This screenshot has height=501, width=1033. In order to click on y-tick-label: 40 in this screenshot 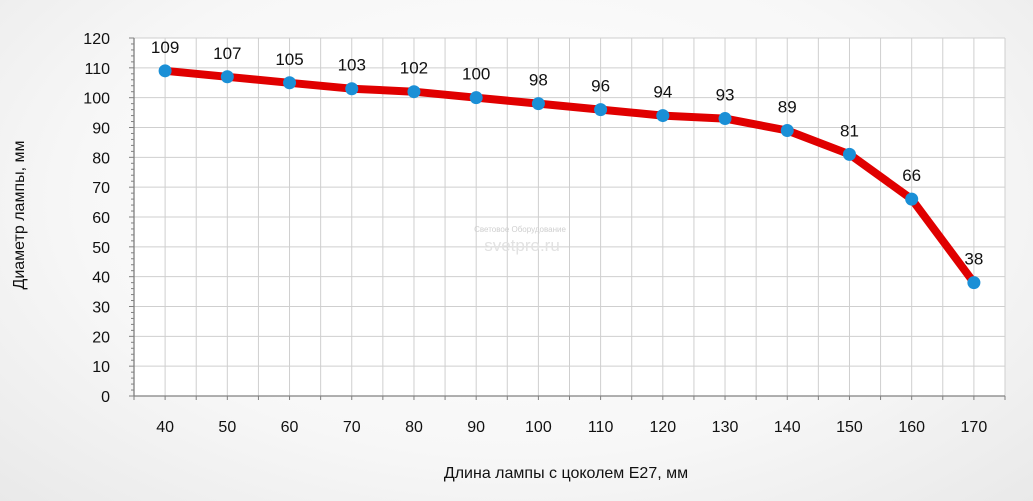, I will do `click(101, 278)`.